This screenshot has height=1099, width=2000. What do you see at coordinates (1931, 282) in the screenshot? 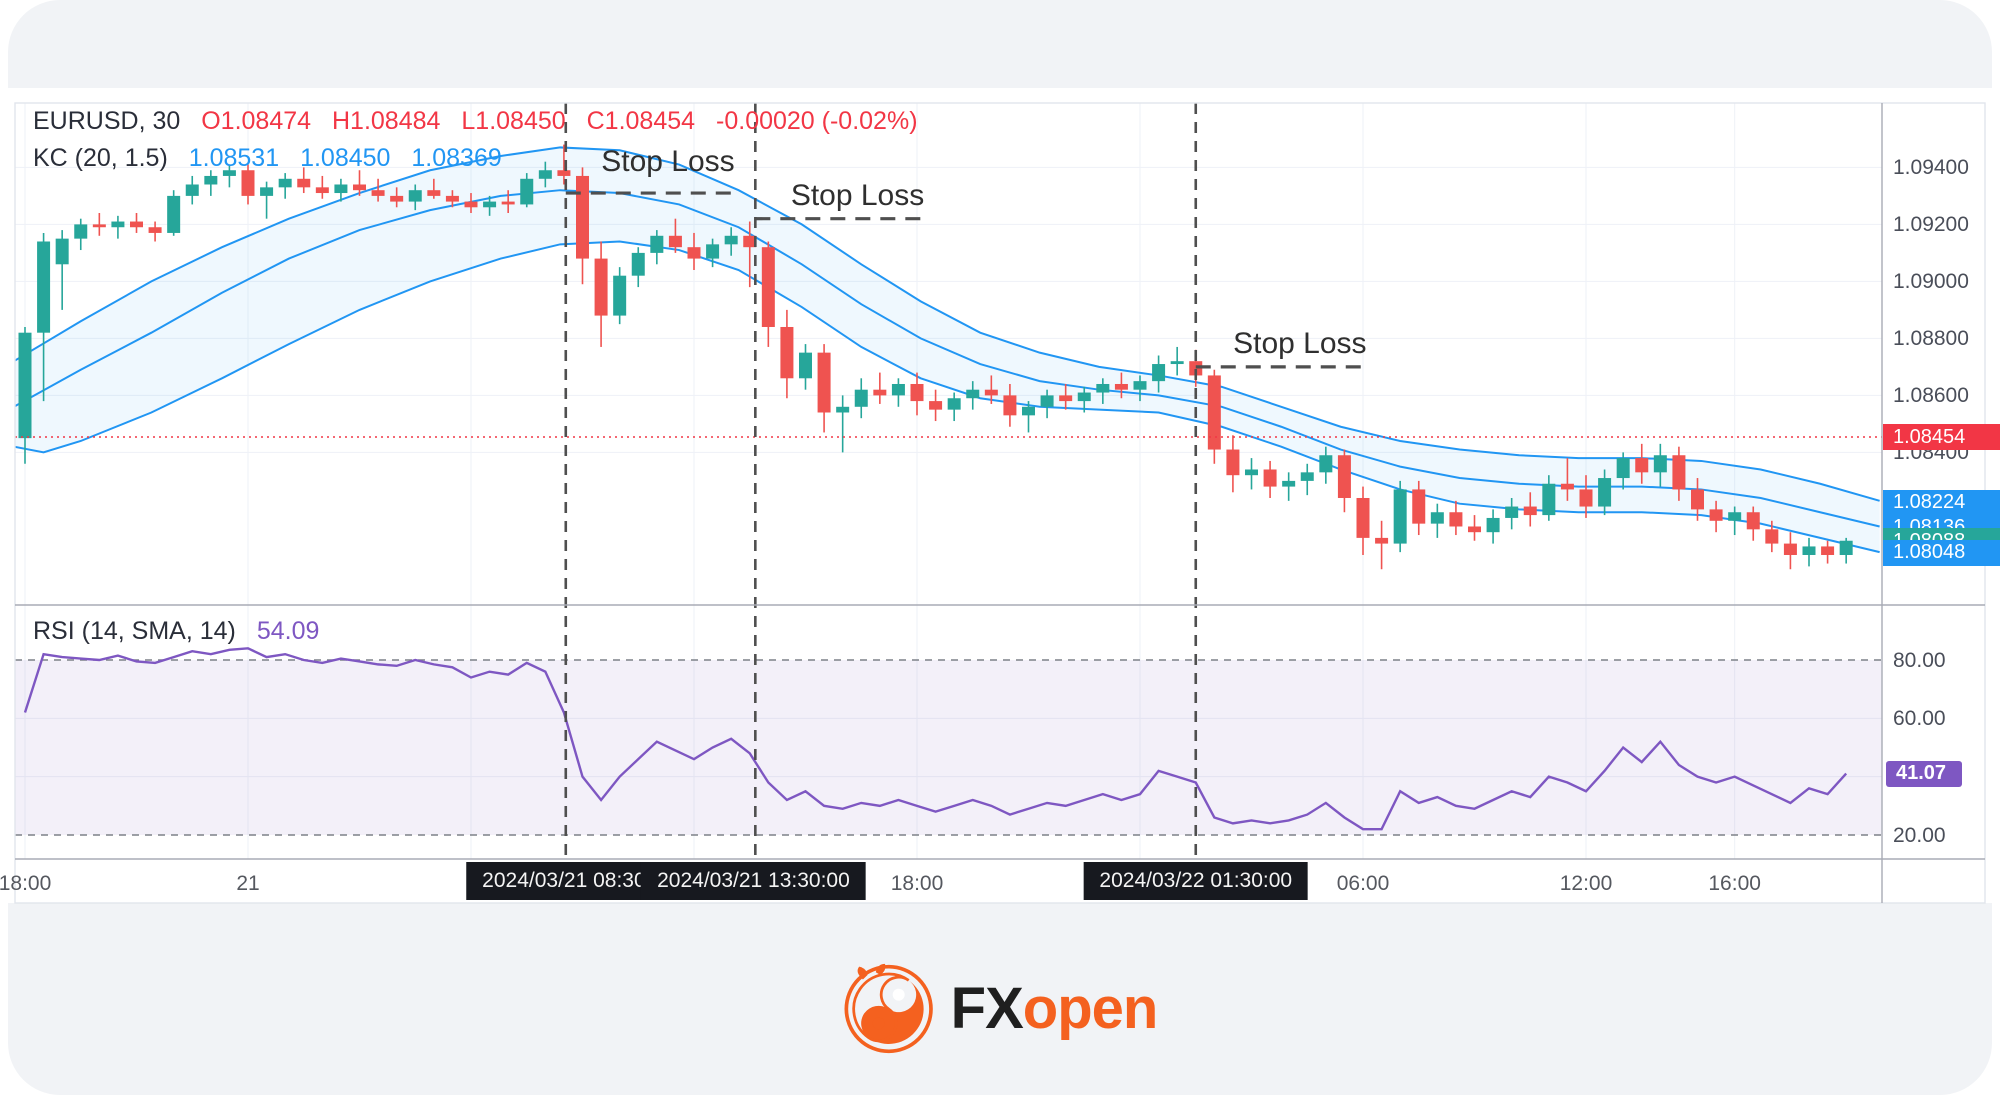
I see `price-tick-label: 1.09000` at bounding box center [1931, 282].